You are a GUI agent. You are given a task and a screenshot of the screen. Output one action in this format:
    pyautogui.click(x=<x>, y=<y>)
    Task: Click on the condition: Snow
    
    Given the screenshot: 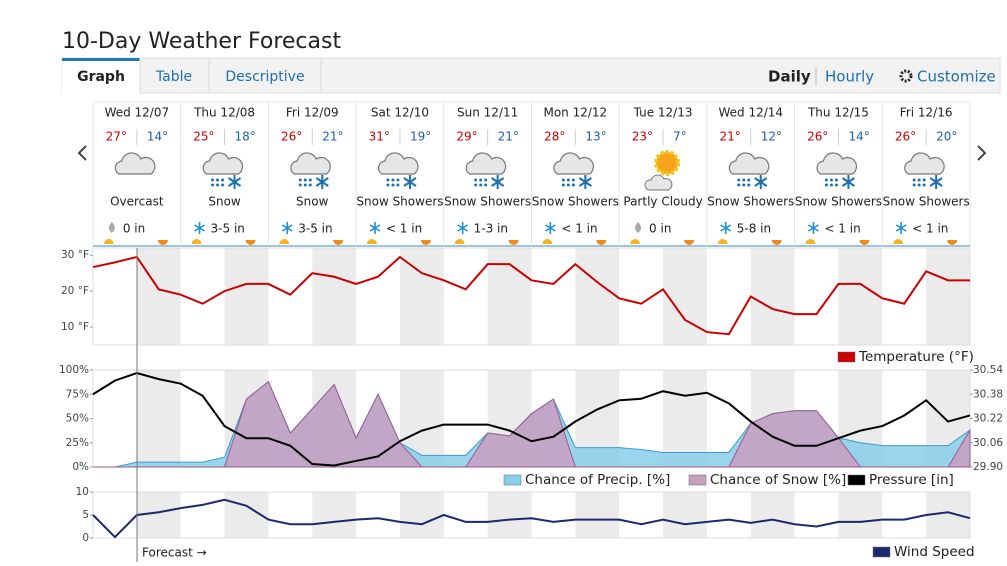 What is the action you would take?
    pyautogui.click(x=312, y=202)
    